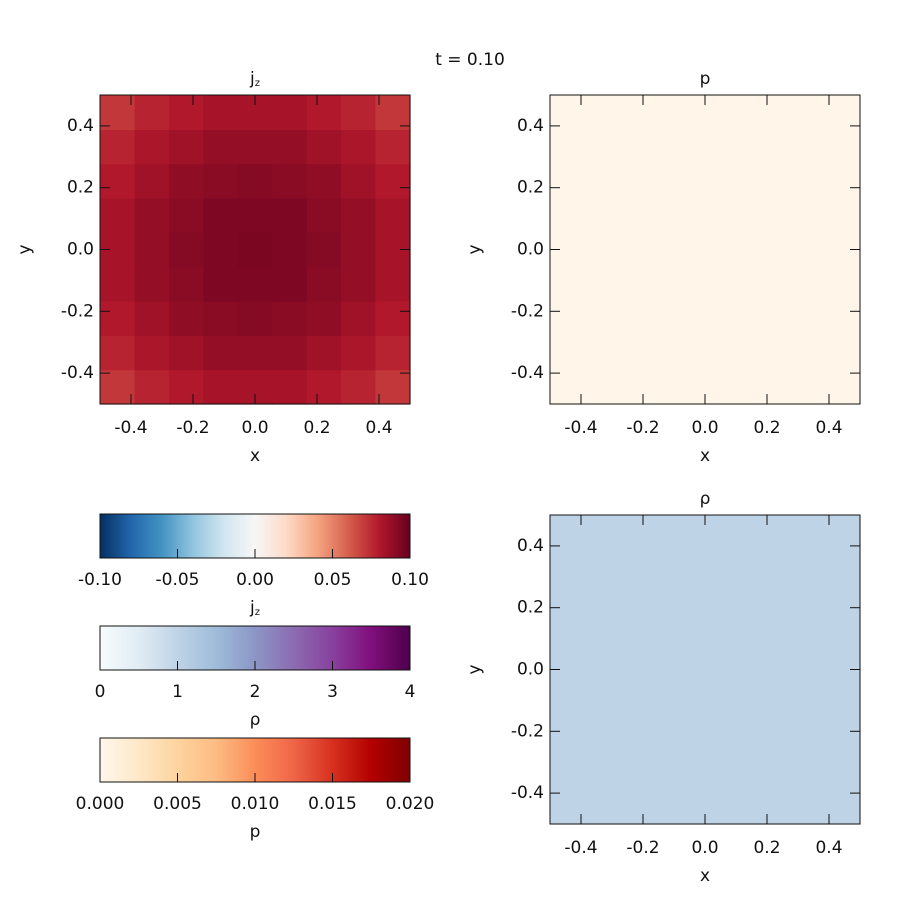 Image resolution: width=900 pixels, height=900 pixels. I want to click on panel-title: p, so click(705, 79).